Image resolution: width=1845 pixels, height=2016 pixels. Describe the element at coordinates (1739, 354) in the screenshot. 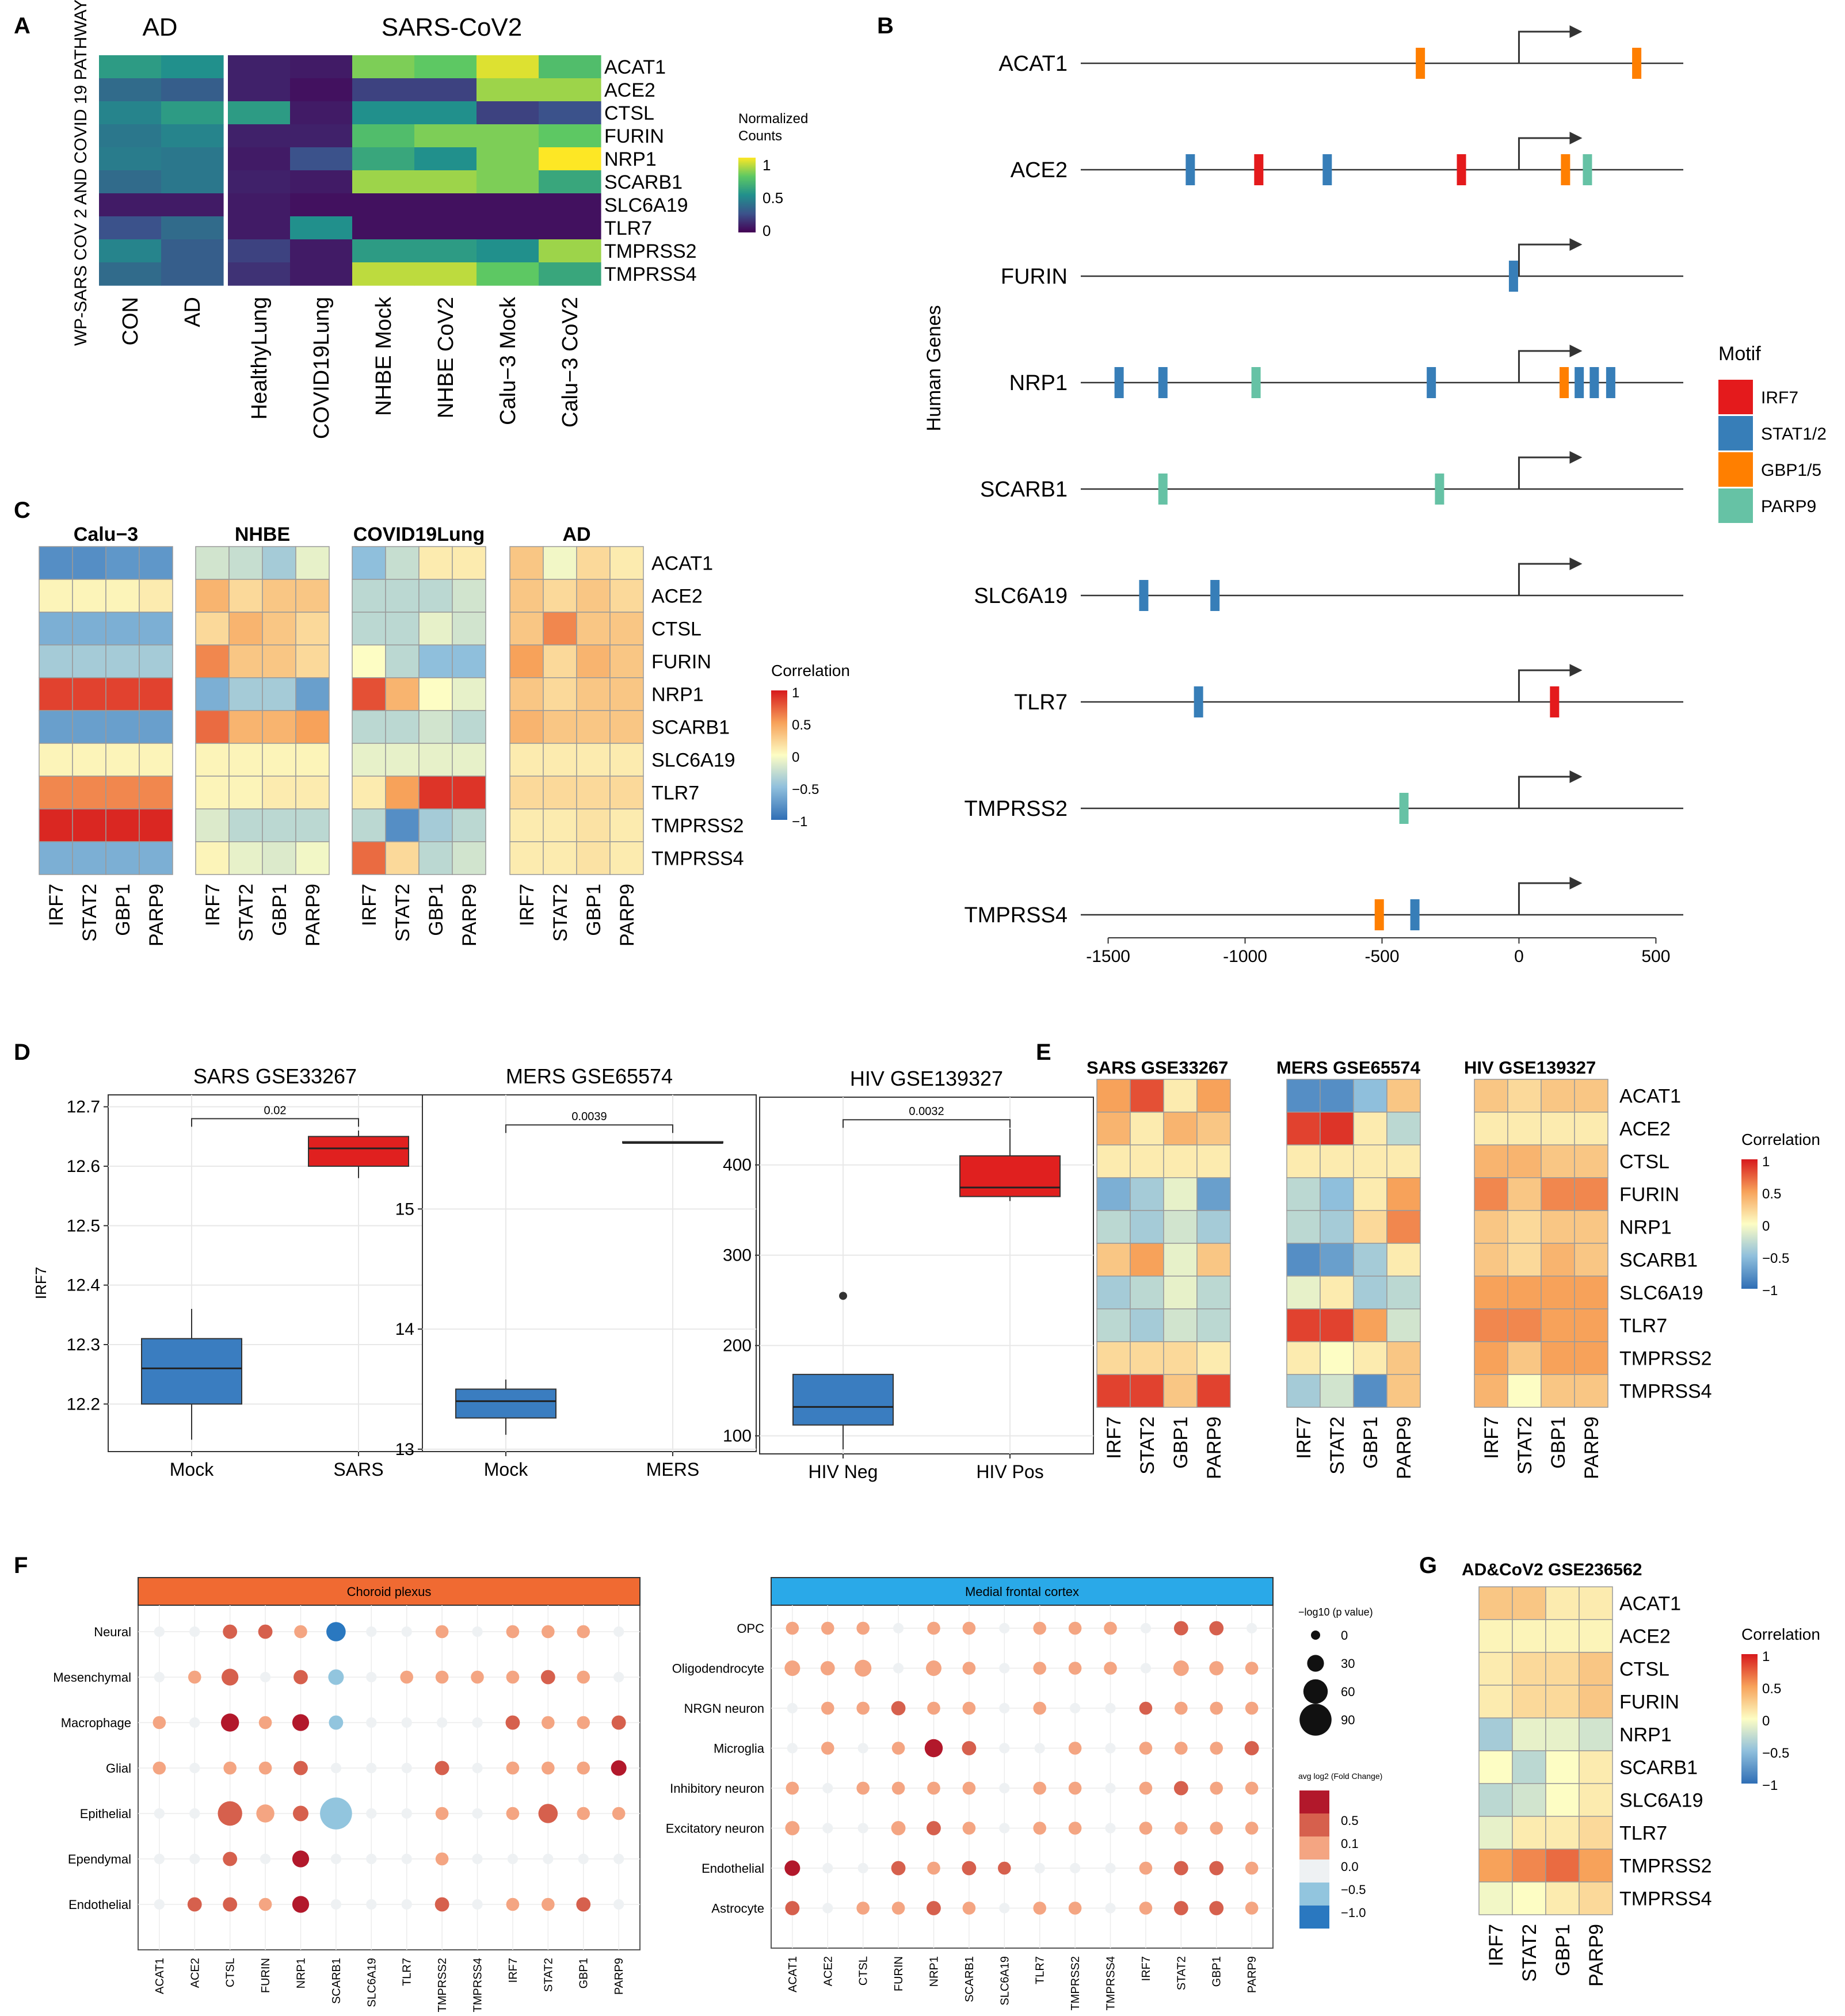

I see `panel-b-legend-title: Motif` at that location.